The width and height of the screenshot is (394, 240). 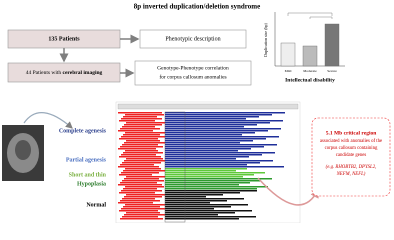 I want to click on brain-shape, so click(x=23, y=150).